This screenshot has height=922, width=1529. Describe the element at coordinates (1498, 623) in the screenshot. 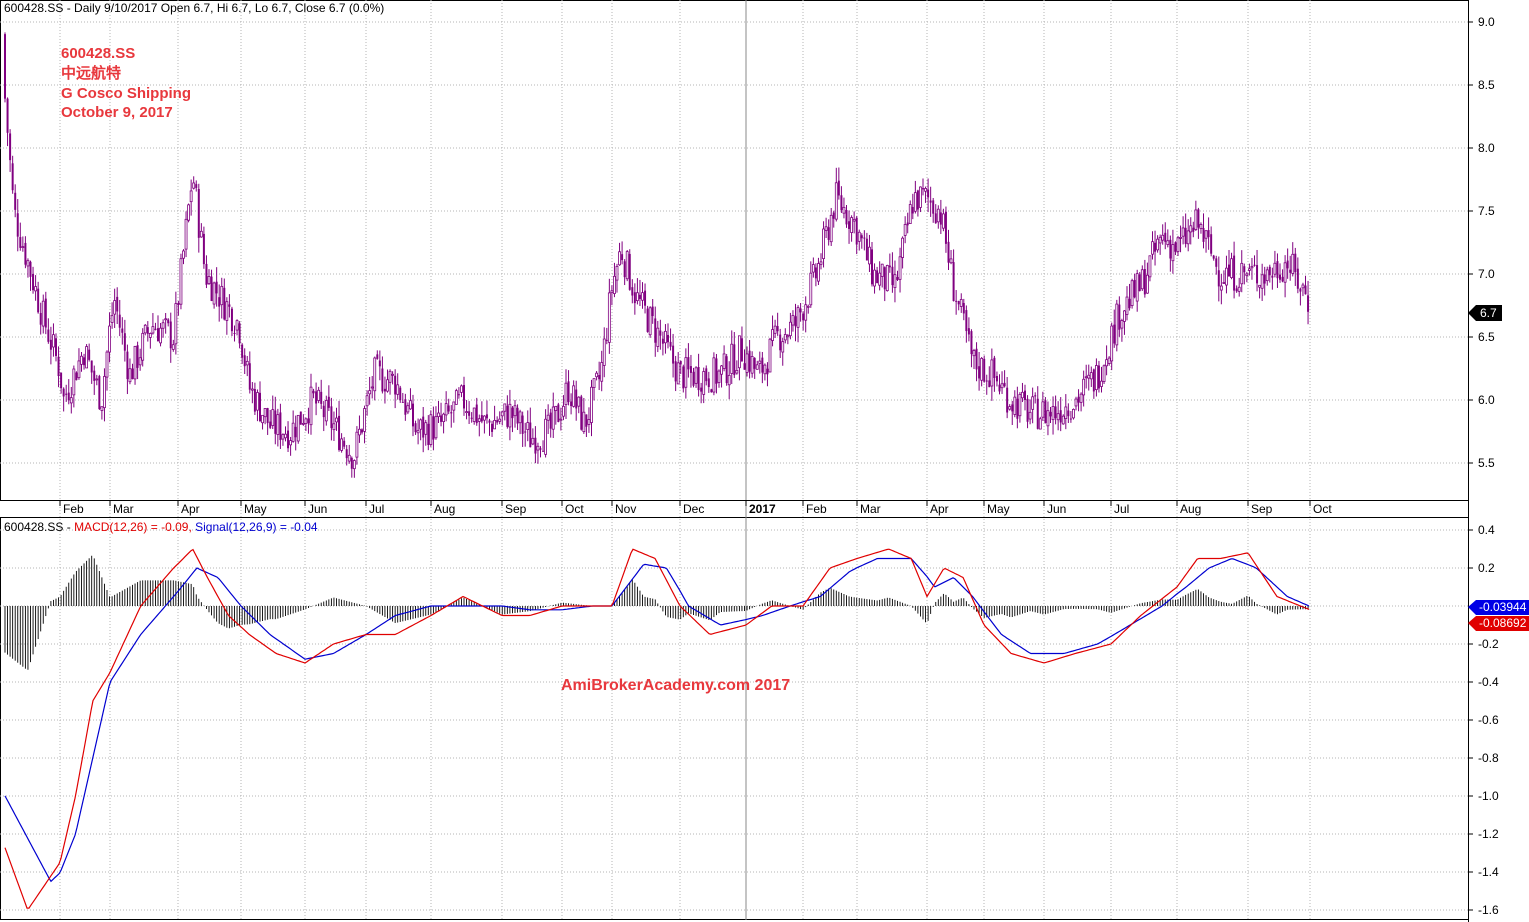

I see `macd-value-tag: -0.08692` at that location.